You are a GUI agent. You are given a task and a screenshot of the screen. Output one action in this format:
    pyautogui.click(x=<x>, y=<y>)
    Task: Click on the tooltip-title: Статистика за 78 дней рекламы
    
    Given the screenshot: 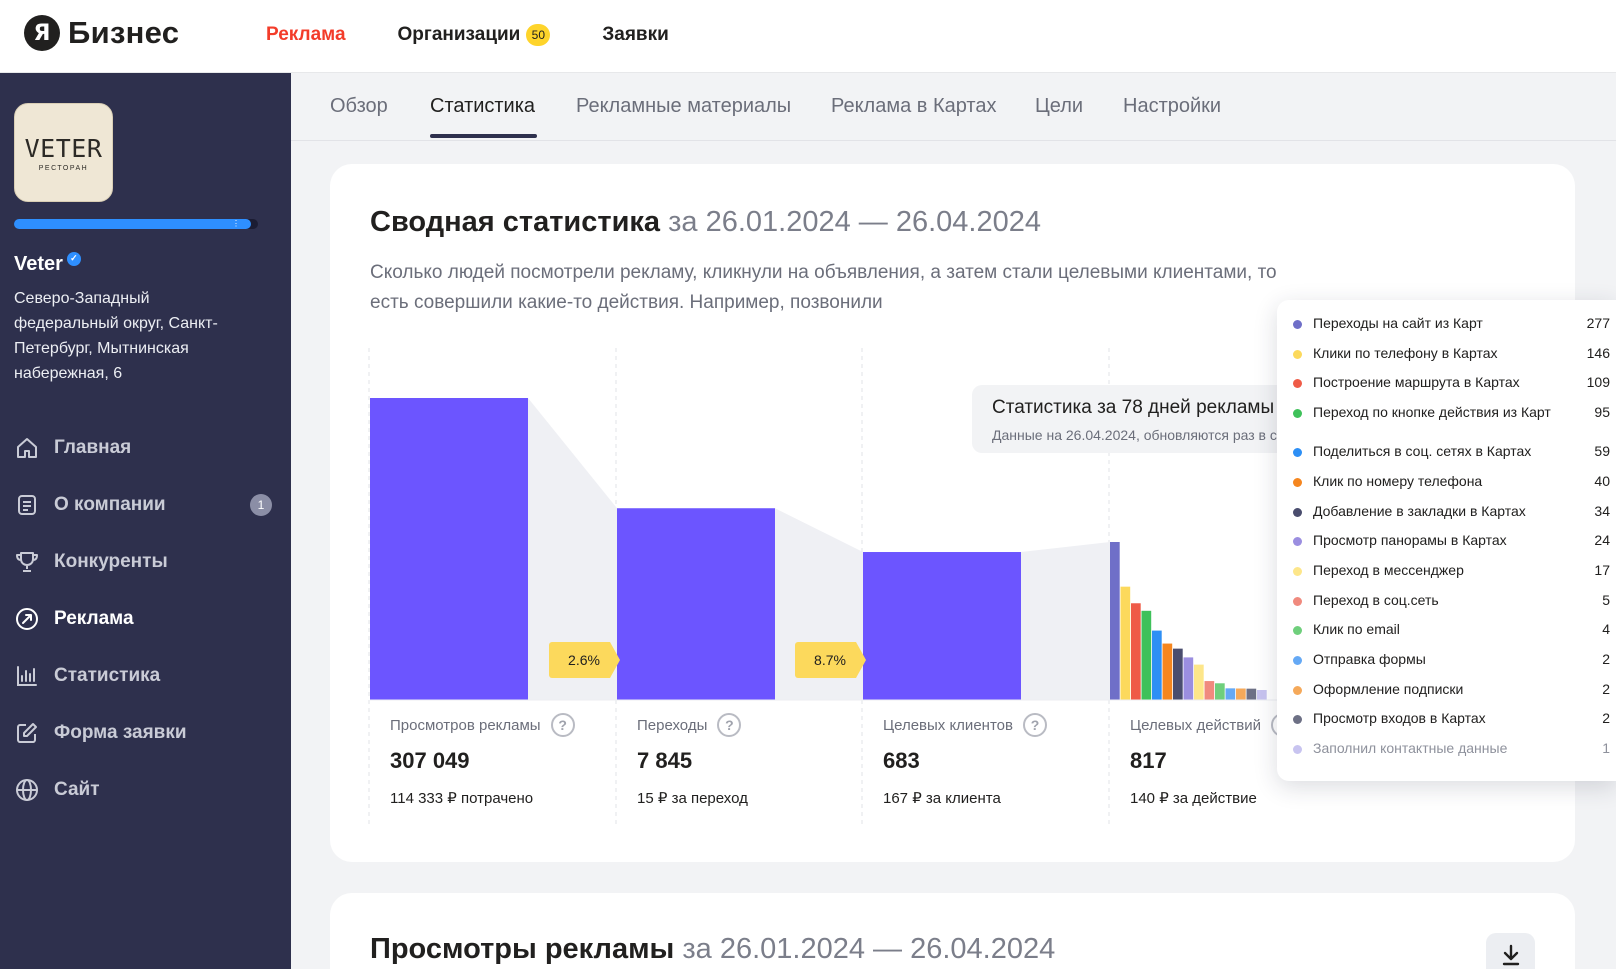 What is the action you would take?
    pyautogui.click(x=1133, y=407)
    